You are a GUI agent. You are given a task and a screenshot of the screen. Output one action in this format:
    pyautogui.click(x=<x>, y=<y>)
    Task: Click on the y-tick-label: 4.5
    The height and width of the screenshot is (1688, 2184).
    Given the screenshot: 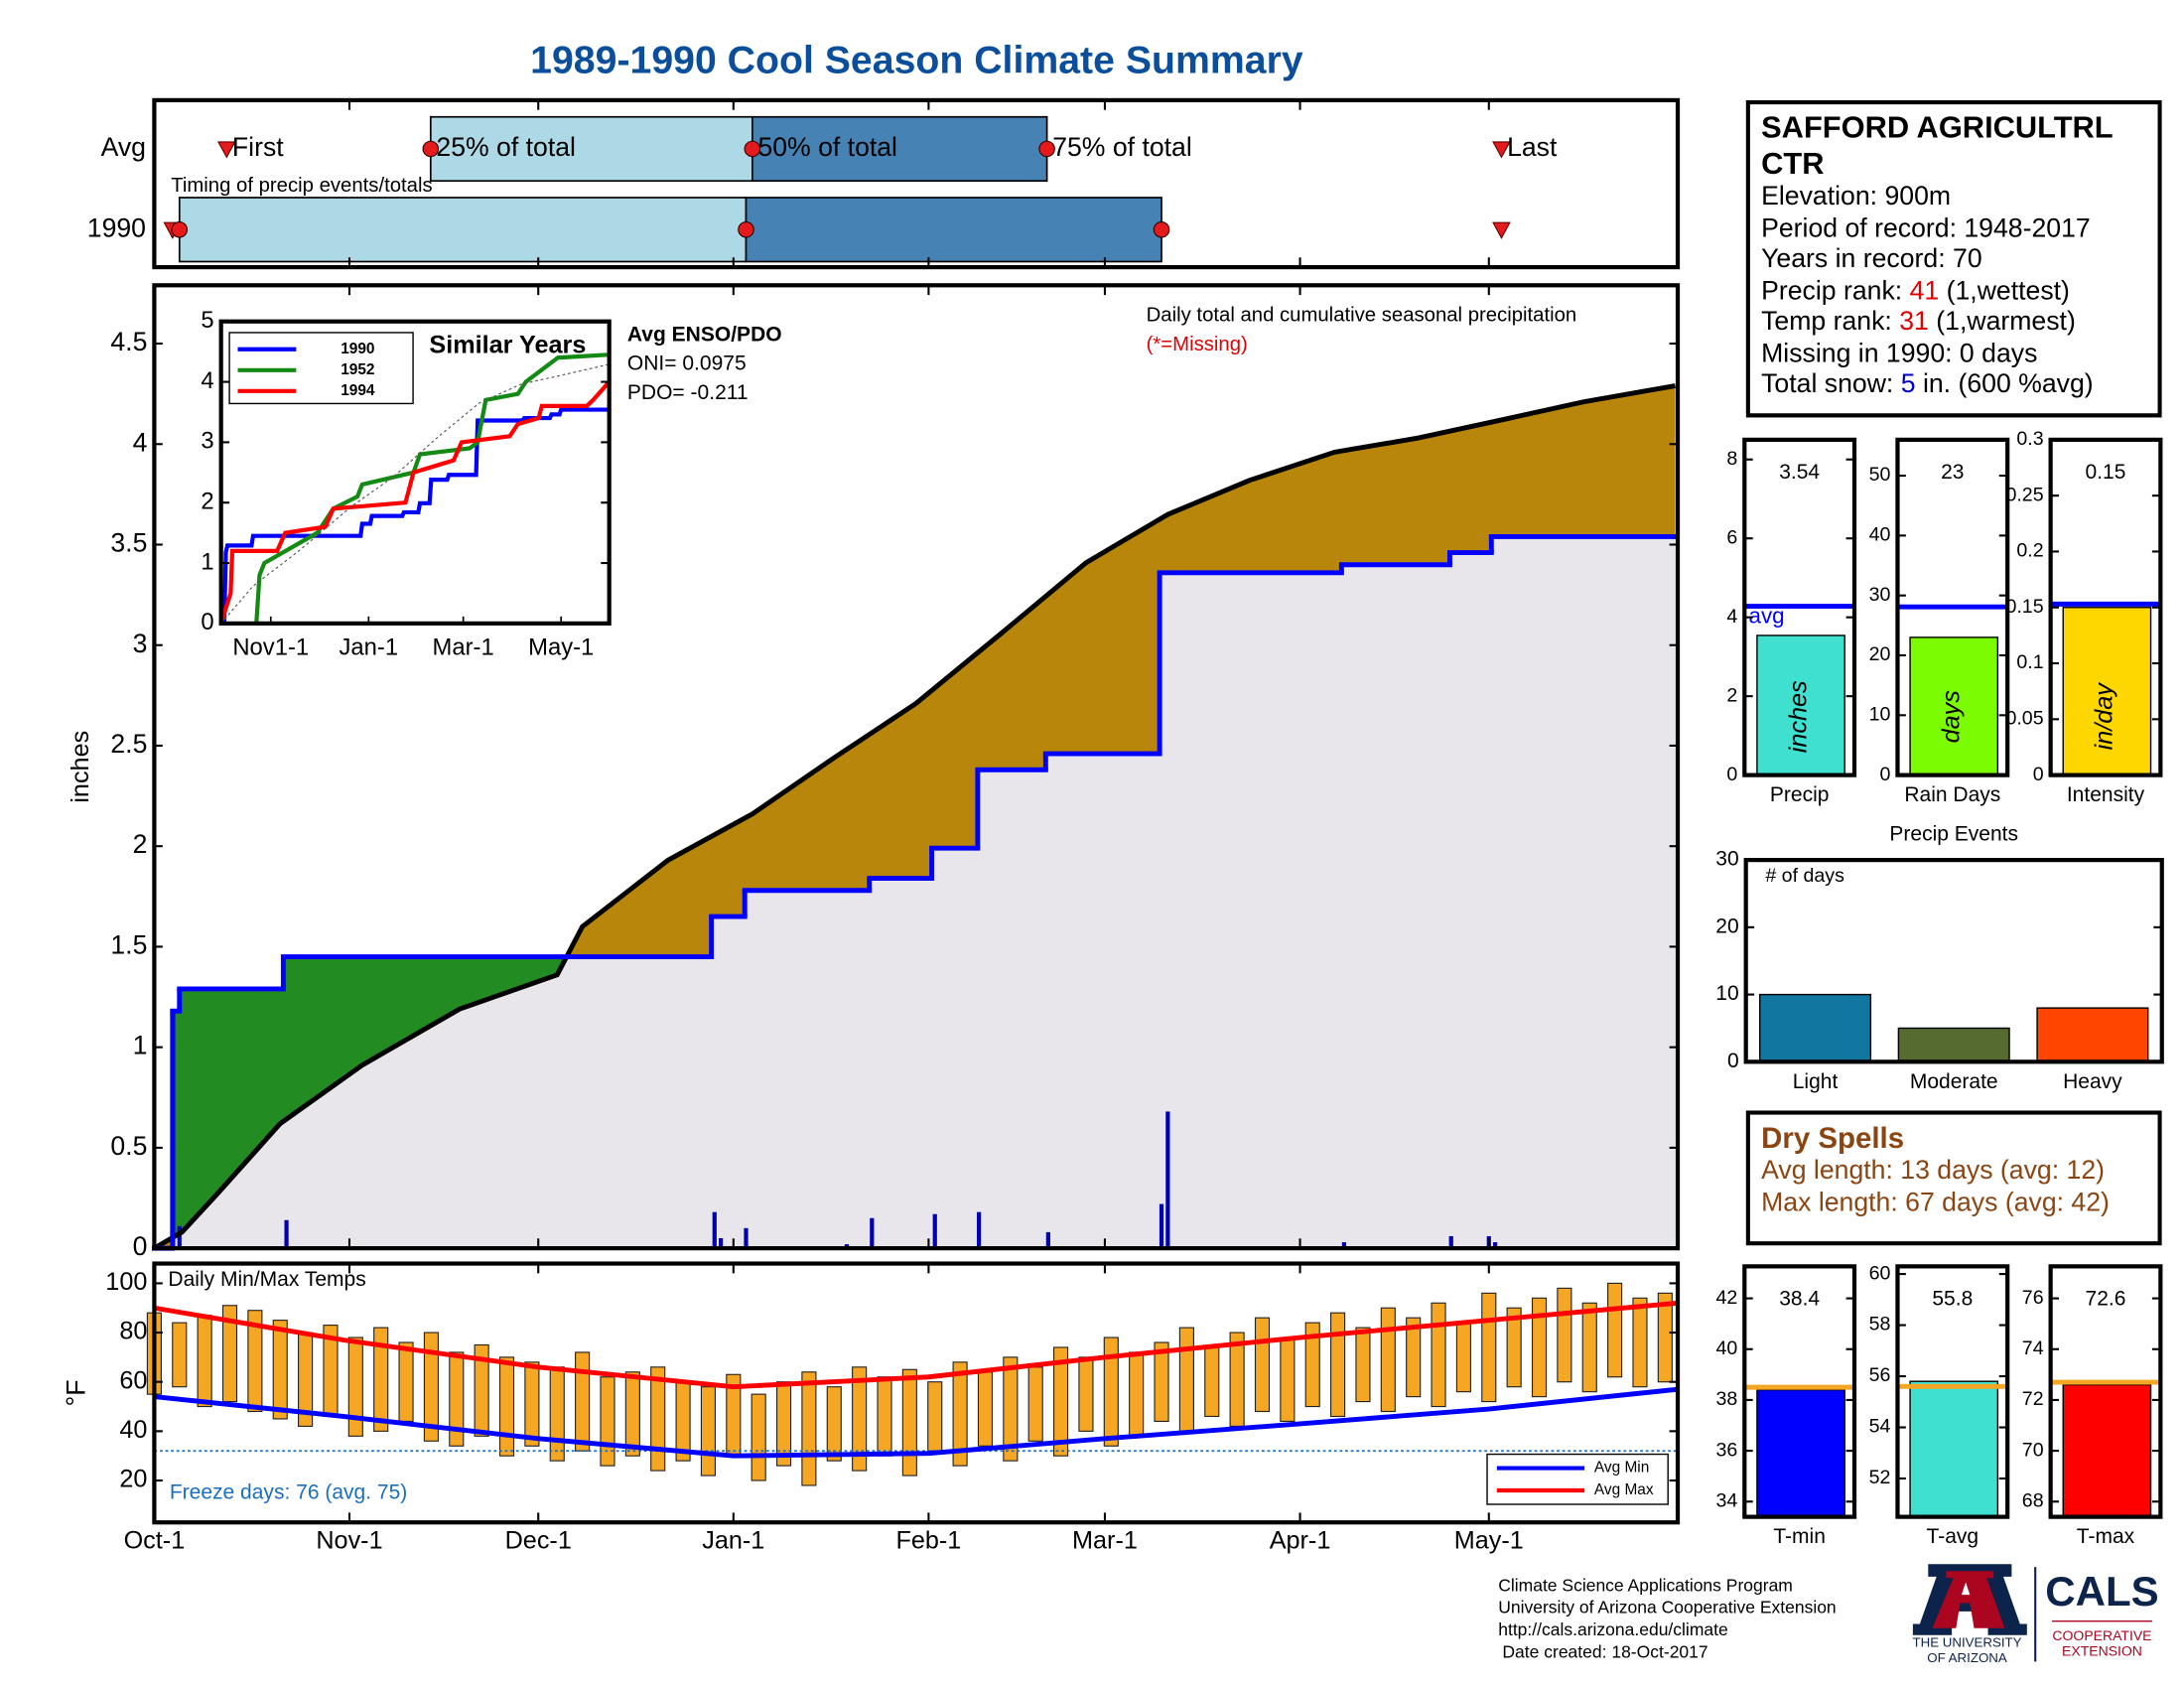 What is the action you would take?
    pyautogui.click(x=128, y=341)
    